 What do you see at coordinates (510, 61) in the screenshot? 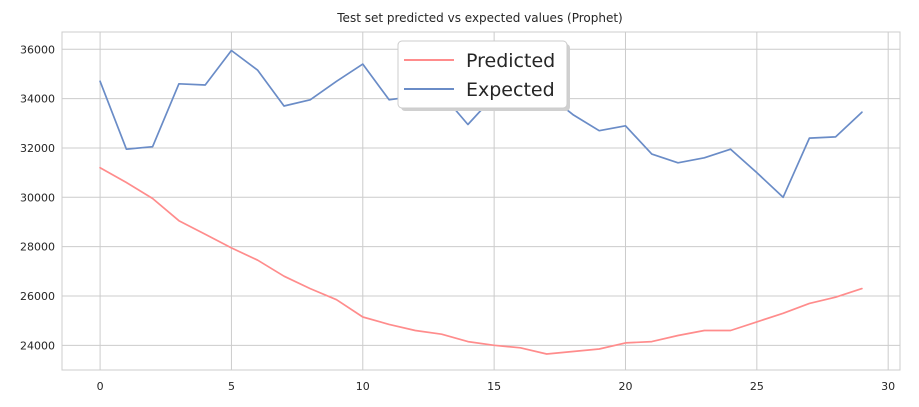
I see `legend-label: Predicted` at bounding box center [510, 61].